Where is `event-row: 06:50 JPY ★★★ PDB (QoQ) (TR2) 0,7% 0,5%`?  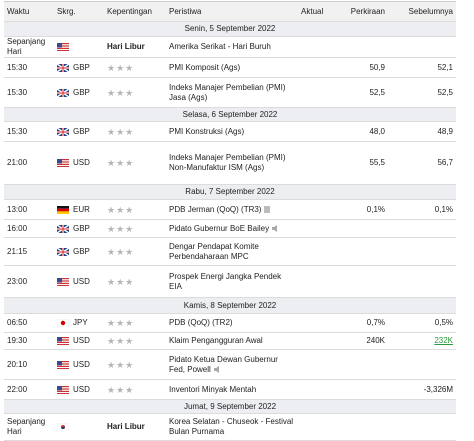
event-row: 06:50 JPY ★★★ PDB (QoQ) (TR2) 0,7% 0,5% is located at coordinates (230, 323).